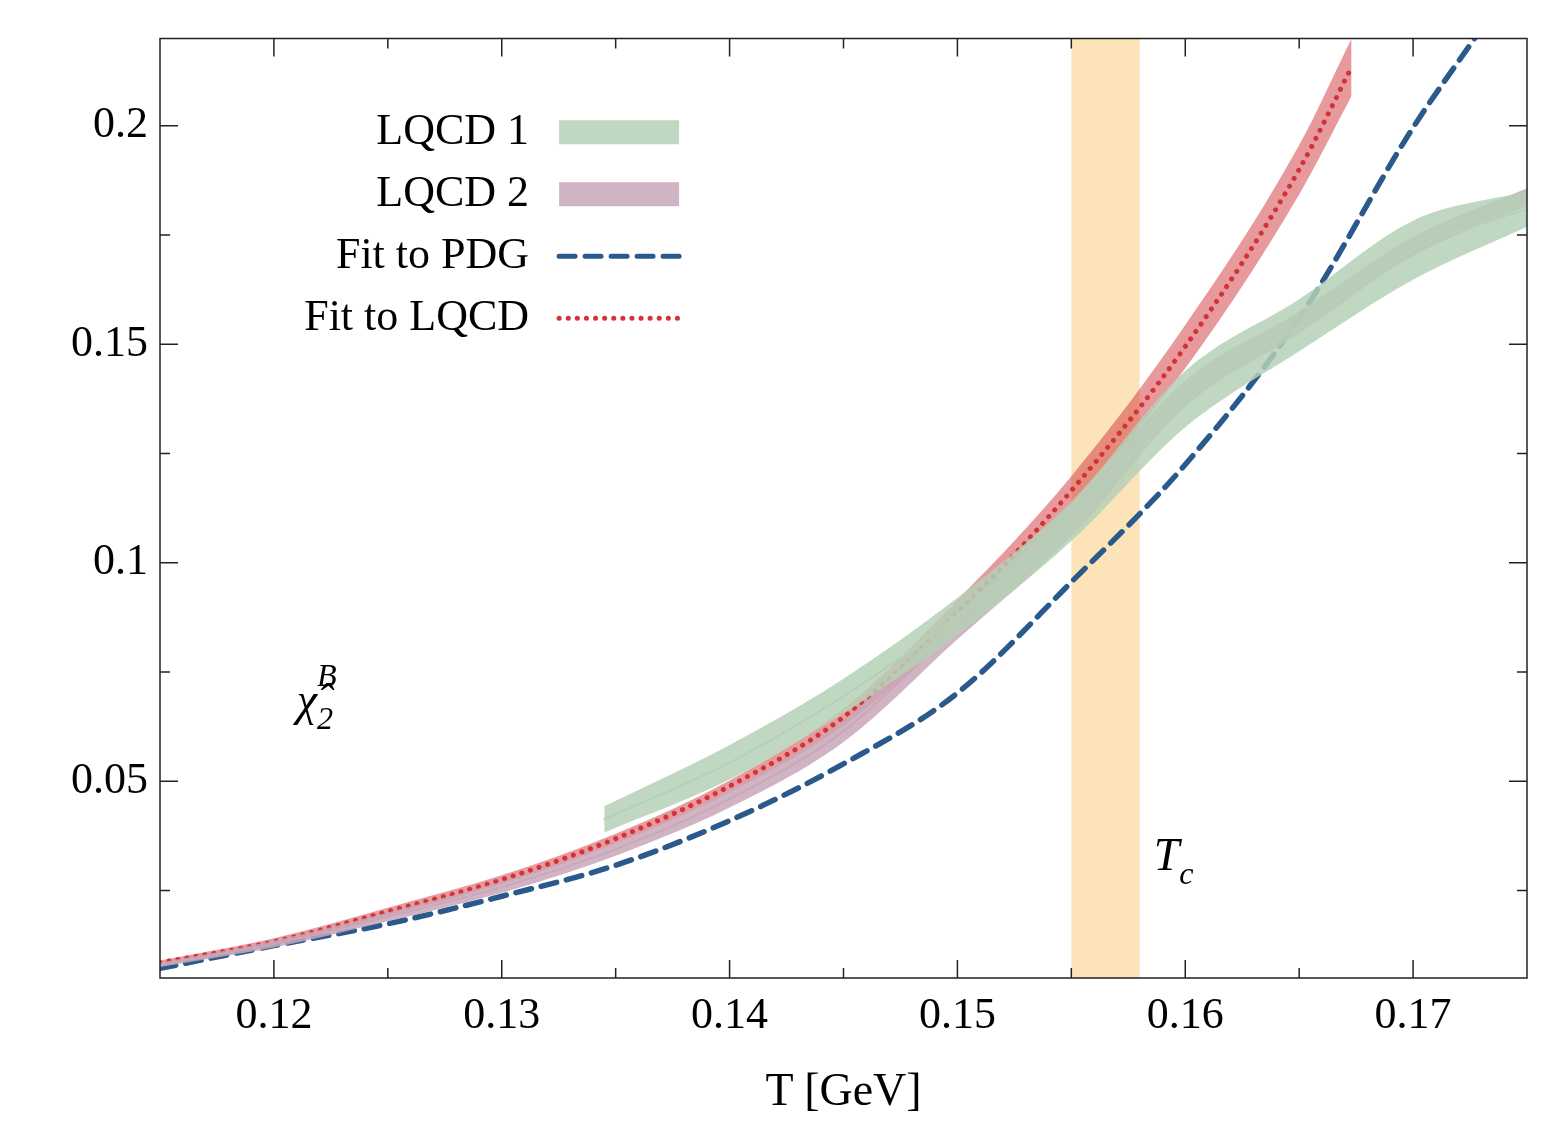 This screenshot has height=1121, width=1552. I want to click on y-tick-label: 0.15, so click(109, 341).